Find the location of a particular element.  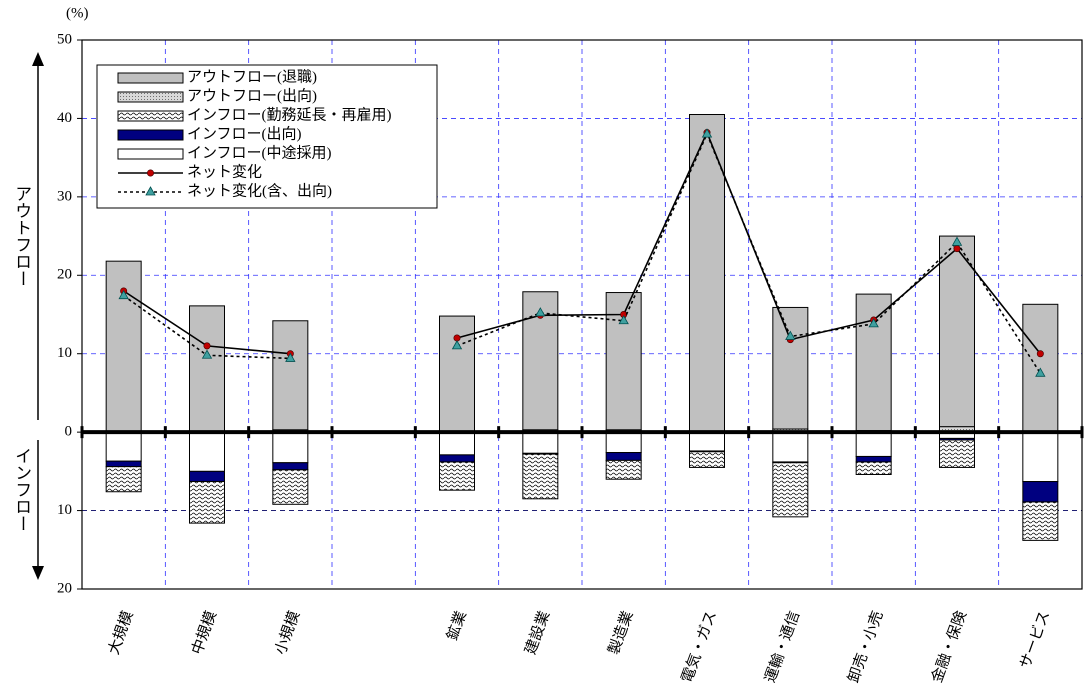

y-tick-label: 0 is located at coordinates (69, 432).